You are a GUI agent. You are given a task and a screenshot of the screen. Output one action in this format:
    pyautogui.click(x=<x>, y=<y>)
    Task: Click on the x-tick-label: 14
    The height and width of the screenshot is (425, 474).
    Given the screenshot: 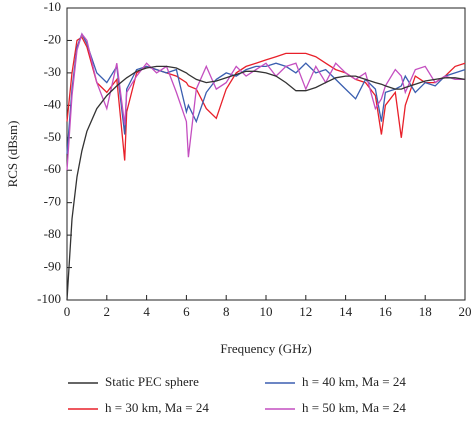 What is the action you would take?
    pyautogui.click(x=346, y=311)
    